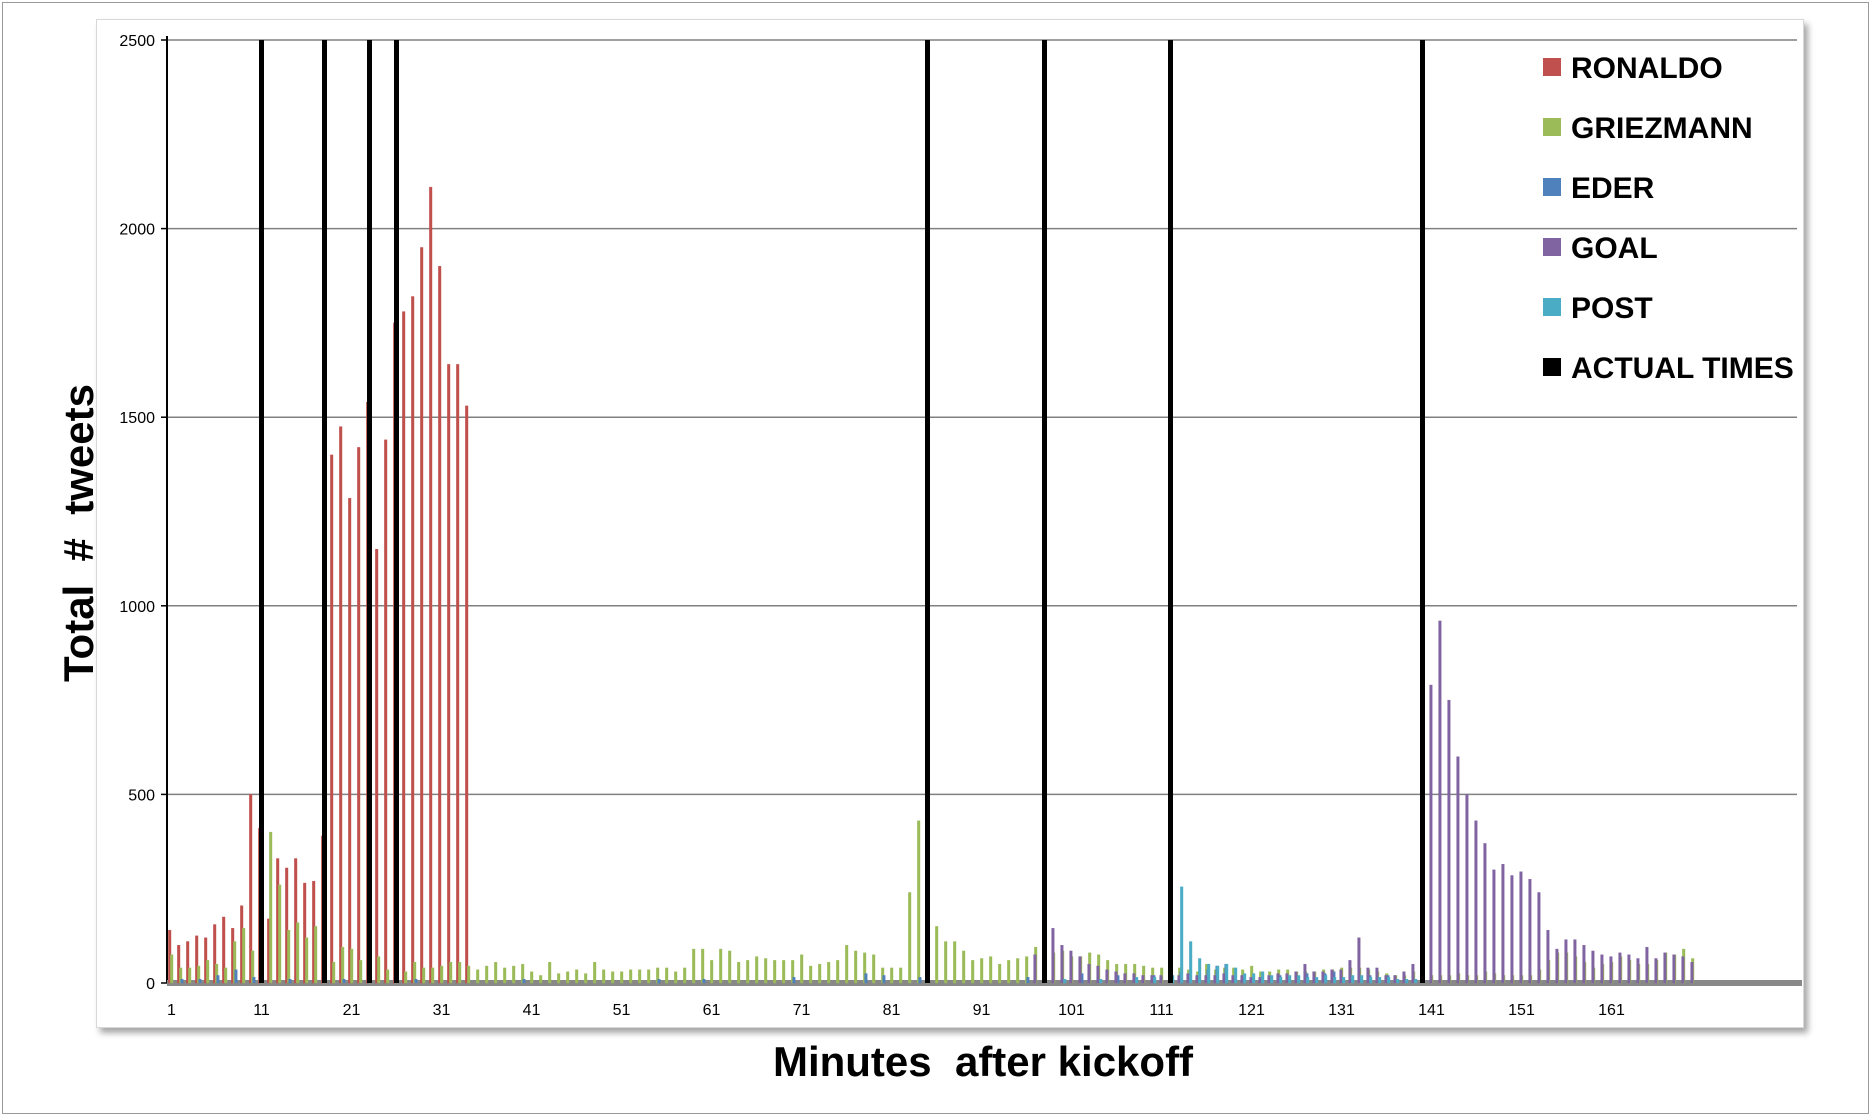  What do you see at coordinates (1682, 368) in the screenshot?
I see `legend-label: ACTUAL TIMES` at bounding box center [1682, 368].